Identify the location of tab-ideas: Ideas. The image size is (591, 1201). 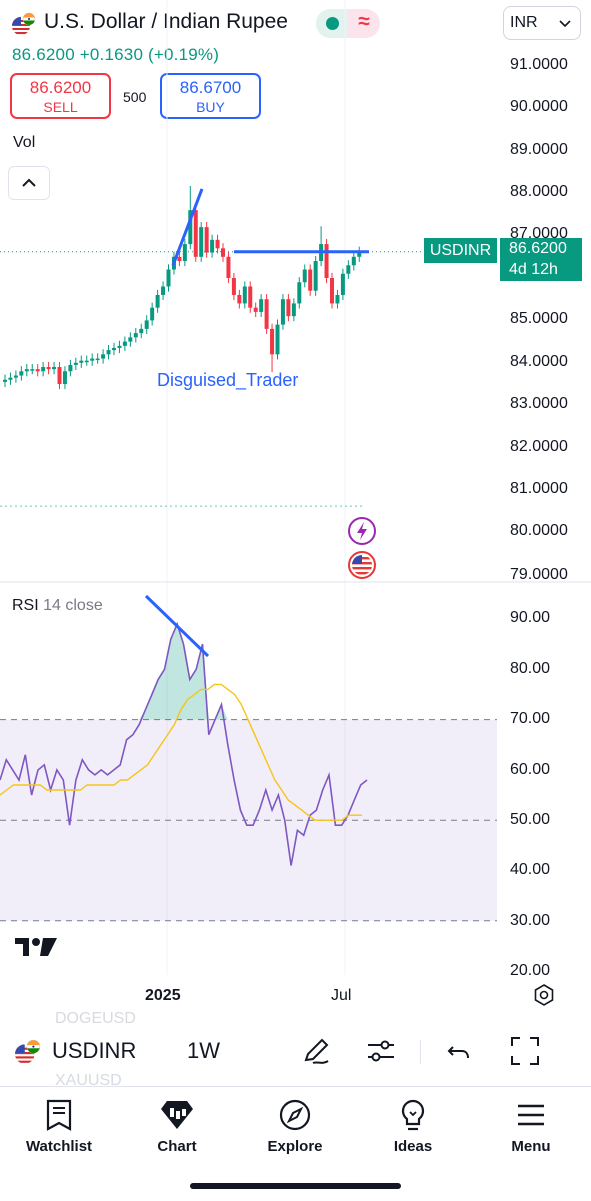
(413, 1126).